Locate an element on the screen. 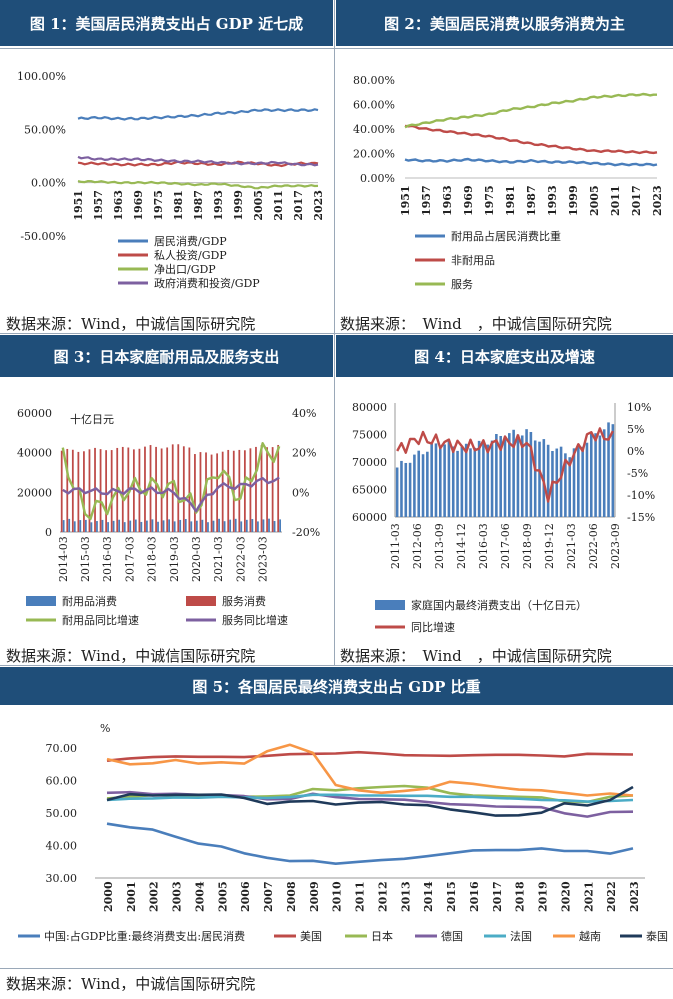 This screenshot has width=673, height=999. y-tick-label: 40.00% is located at coordinates (374, 129).